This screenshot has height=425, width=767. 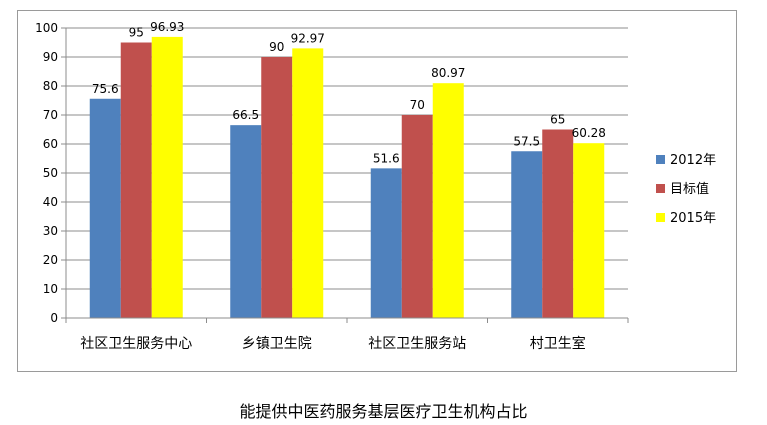 I want to click on data-label: 60.28, so click(x=589, y=133).